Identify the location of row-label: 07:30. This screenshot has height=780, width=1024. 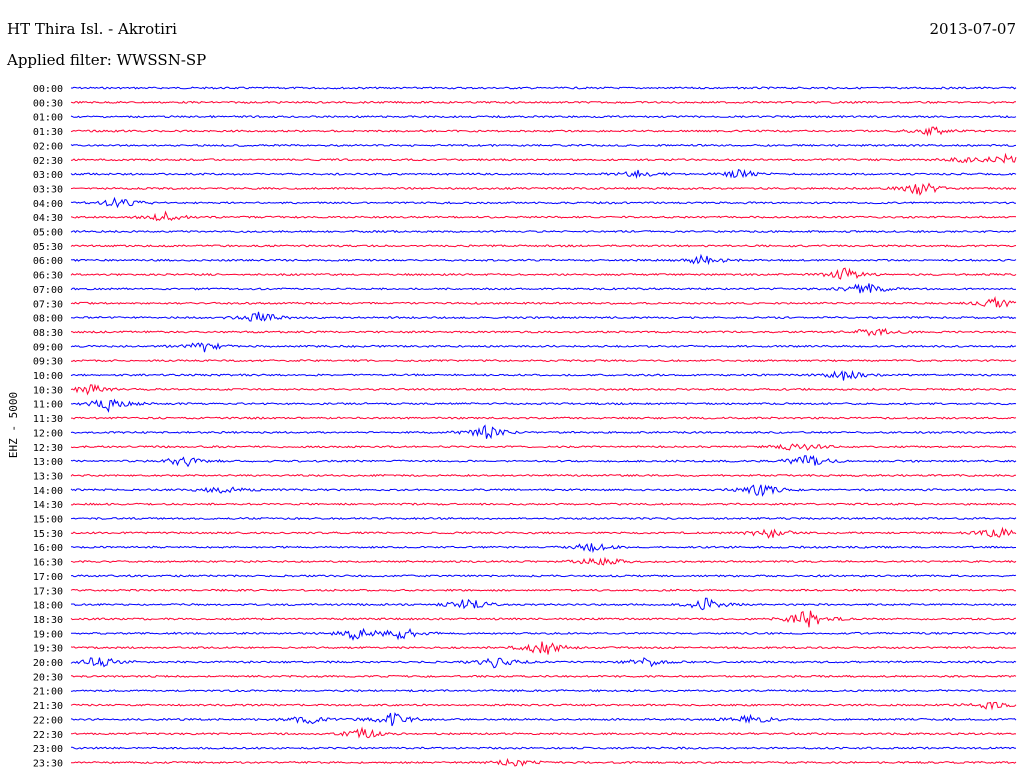
(48, 304).